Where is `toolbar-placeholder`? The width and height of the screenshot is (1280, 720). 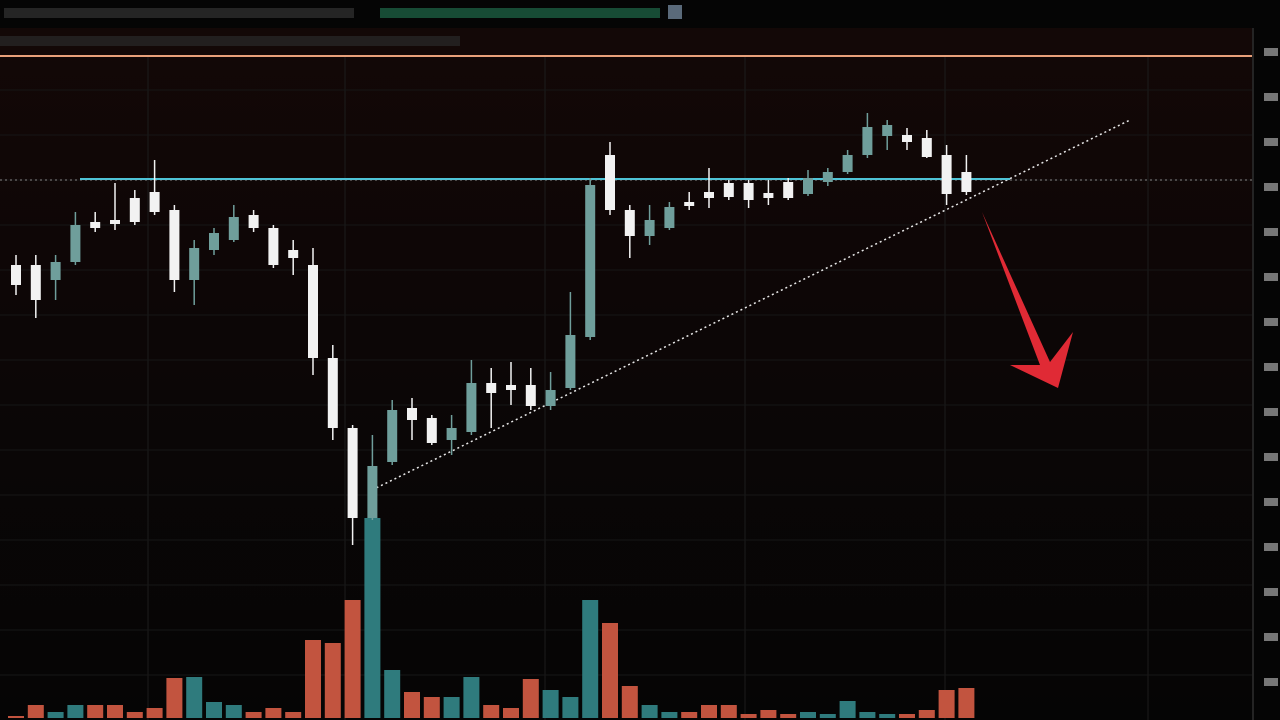
toolbar-placeholder is located at coordinates (230, 41).